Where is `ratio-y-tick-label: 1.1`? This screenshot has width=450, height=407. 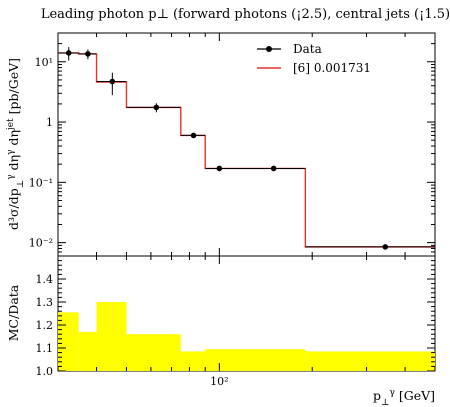 ratio-y-tick-label: 1.1 is located at coordinates (45, 348).